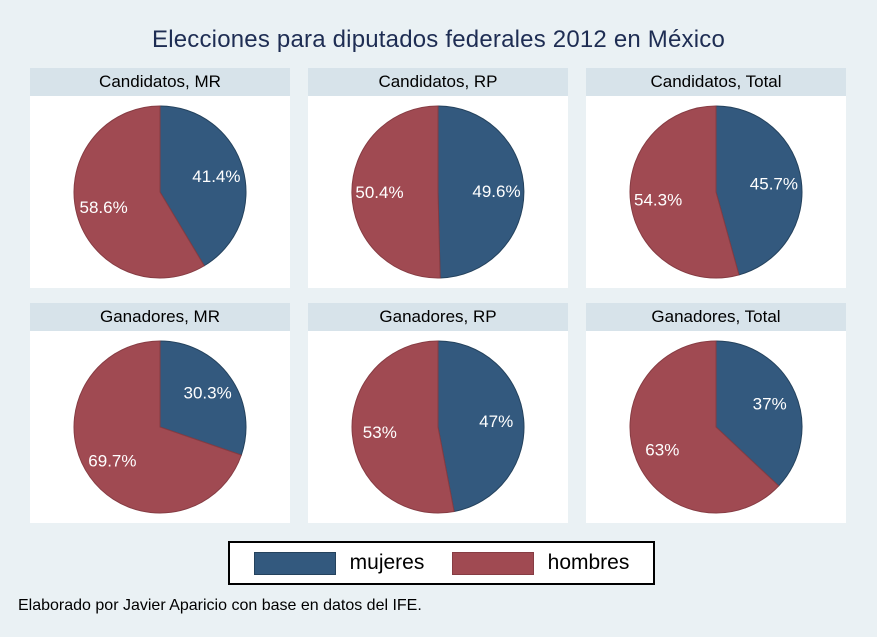 This screenshot has width=877, height=637. I want to click on pie-chart-ganadores-rp: 47% 53%, so click(438, 427).